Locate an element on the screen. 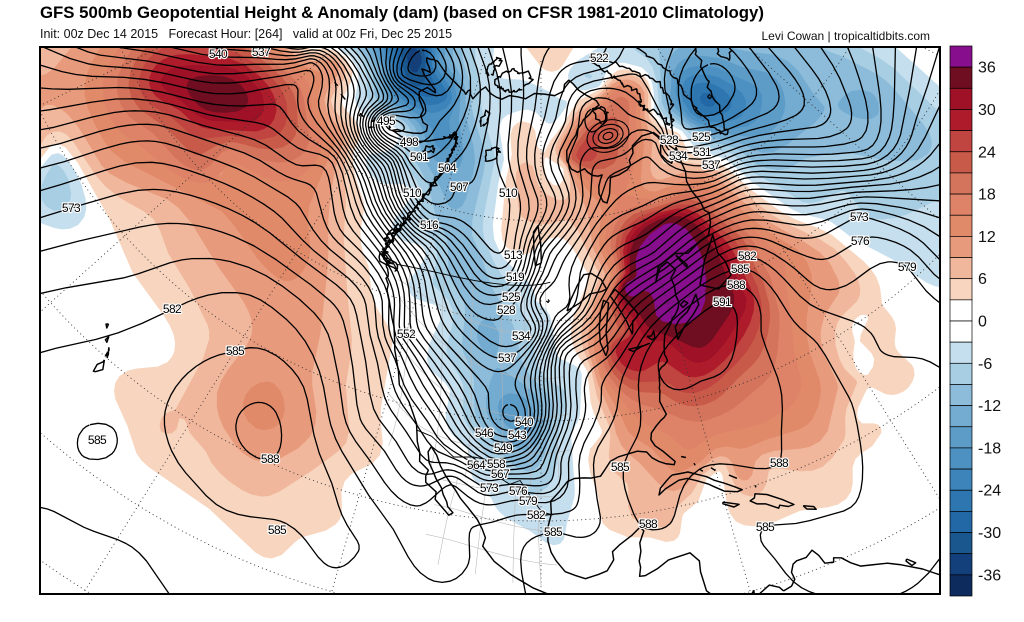 The height and width of the screenshot is (622, 1024). svg-text: 552 is located at coordinates (406, 334).